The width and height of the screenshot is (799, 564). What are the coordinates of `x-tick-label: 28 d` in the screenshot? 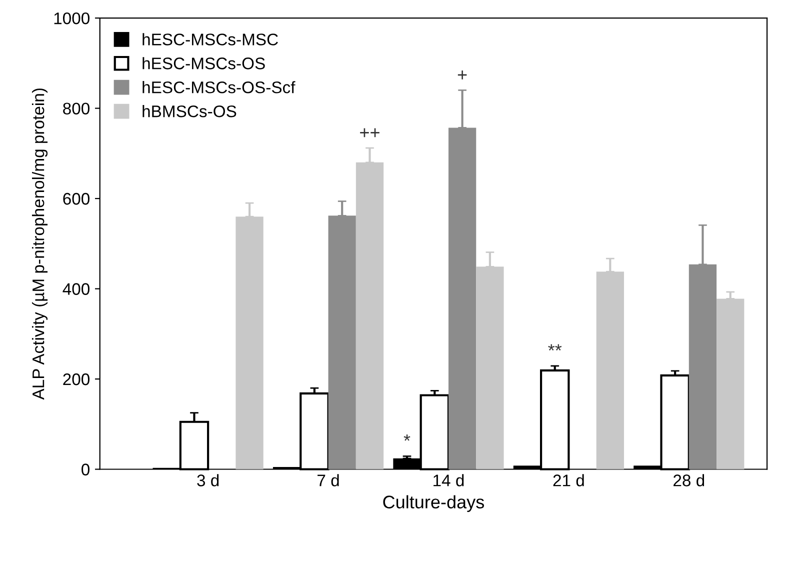 It's located at (689, 480).